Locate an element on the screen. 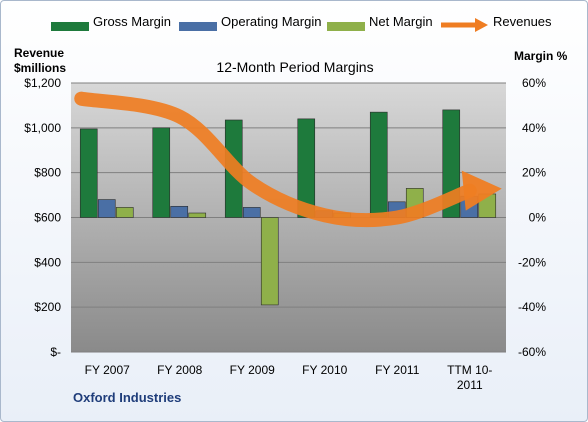 This screenshot has height=422, width=588. right-tick-label: 20% is located at coordinates (534, 173).